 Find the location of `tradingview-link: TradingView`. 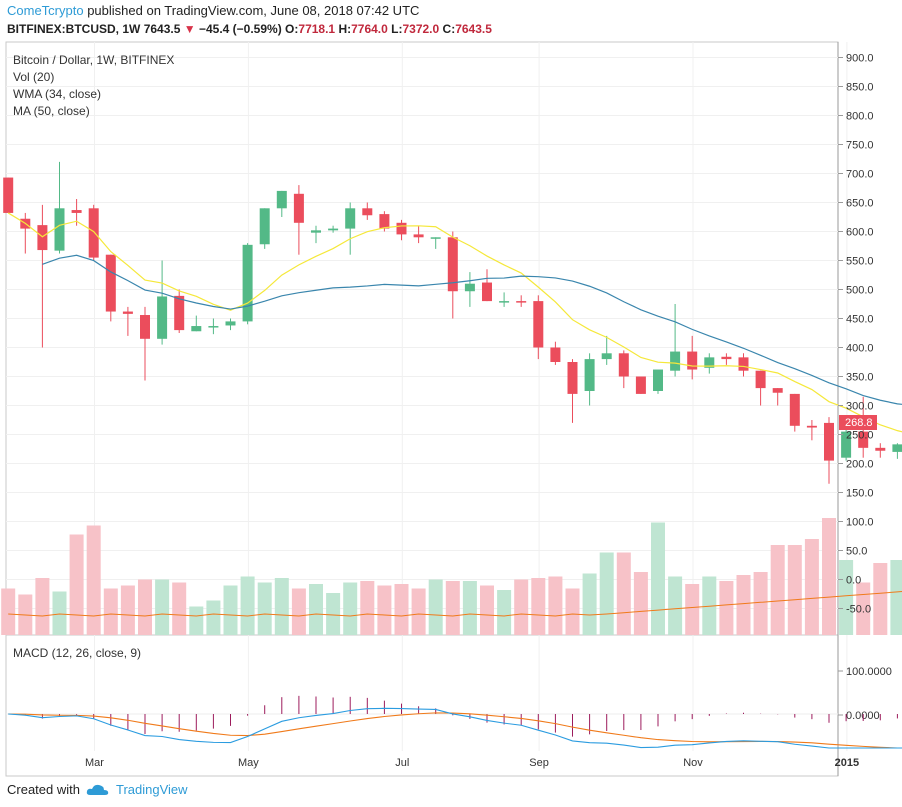

tradingview-link: TradingView is located at coordinates (151, 789).